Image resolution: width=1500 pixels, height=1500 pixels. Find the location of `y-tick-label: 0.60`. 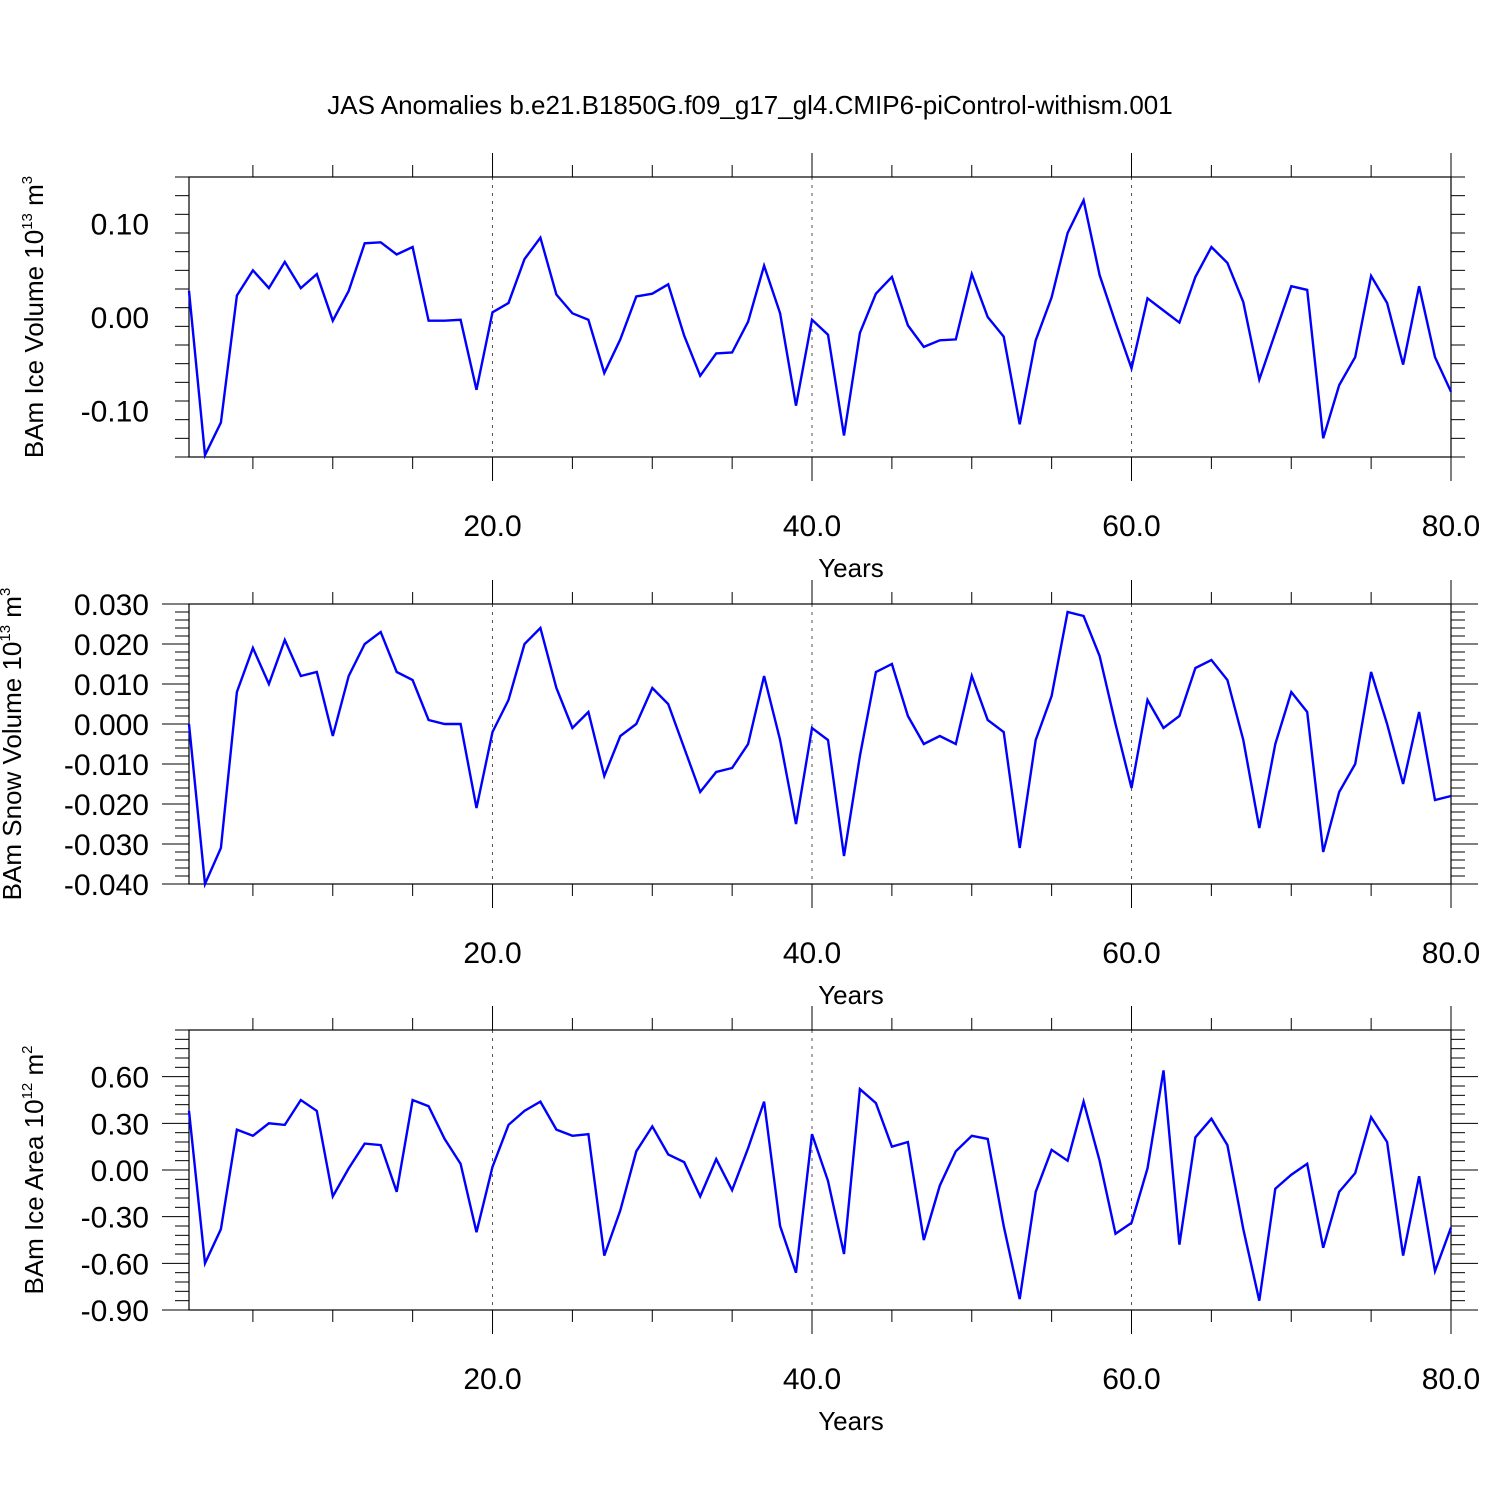

y-tick-label: 0.60 is located at coordinates (120, 1078).